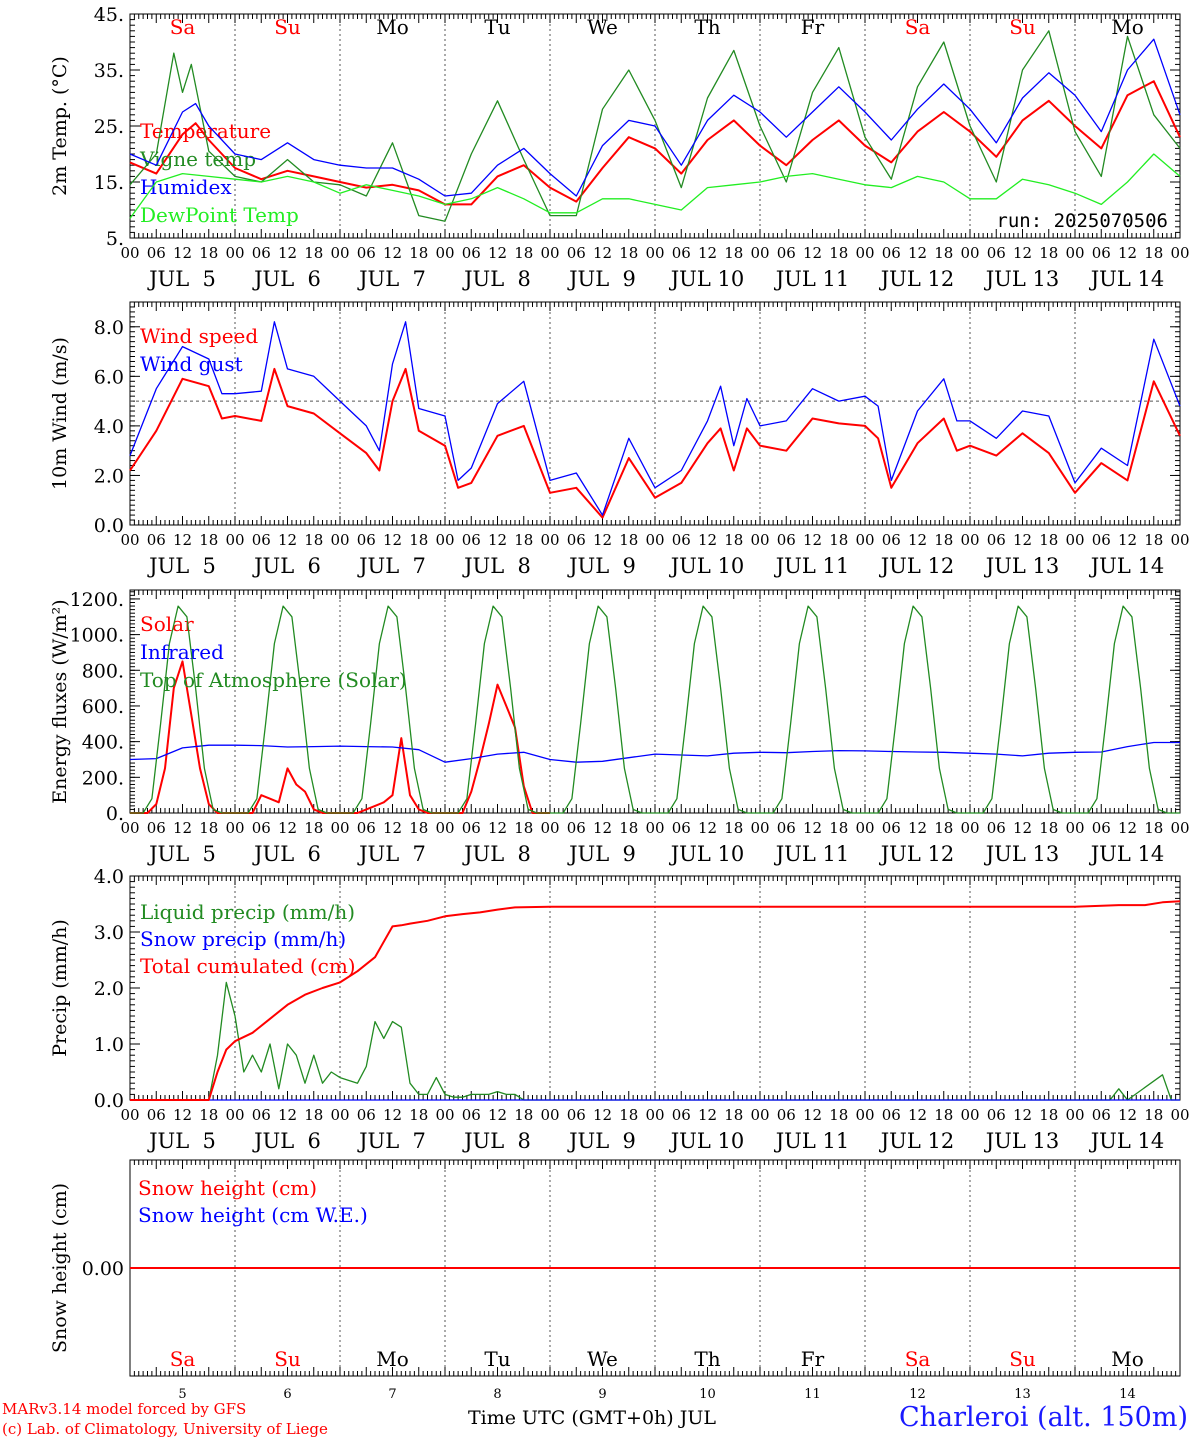  I want to click on day-number: 13, so click(1022, 1394).